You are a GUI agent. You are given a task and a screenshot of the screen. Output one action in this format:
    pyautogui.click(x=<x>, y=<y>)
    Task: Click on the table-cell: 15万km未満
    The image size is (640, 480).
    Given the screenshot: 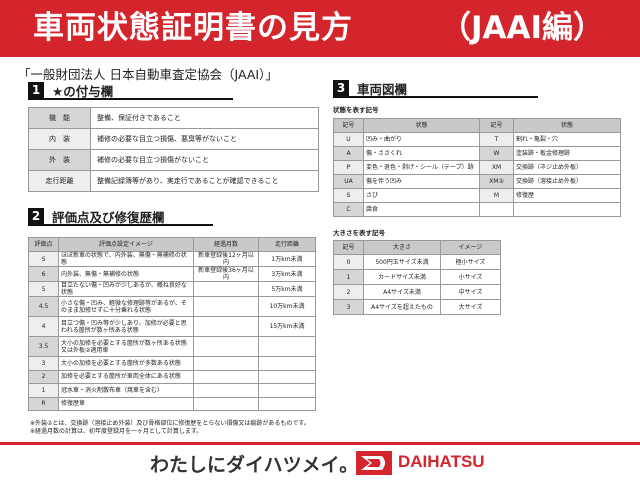 What is the action you would take?
    pyautogui.click(x=287, y=326)
    